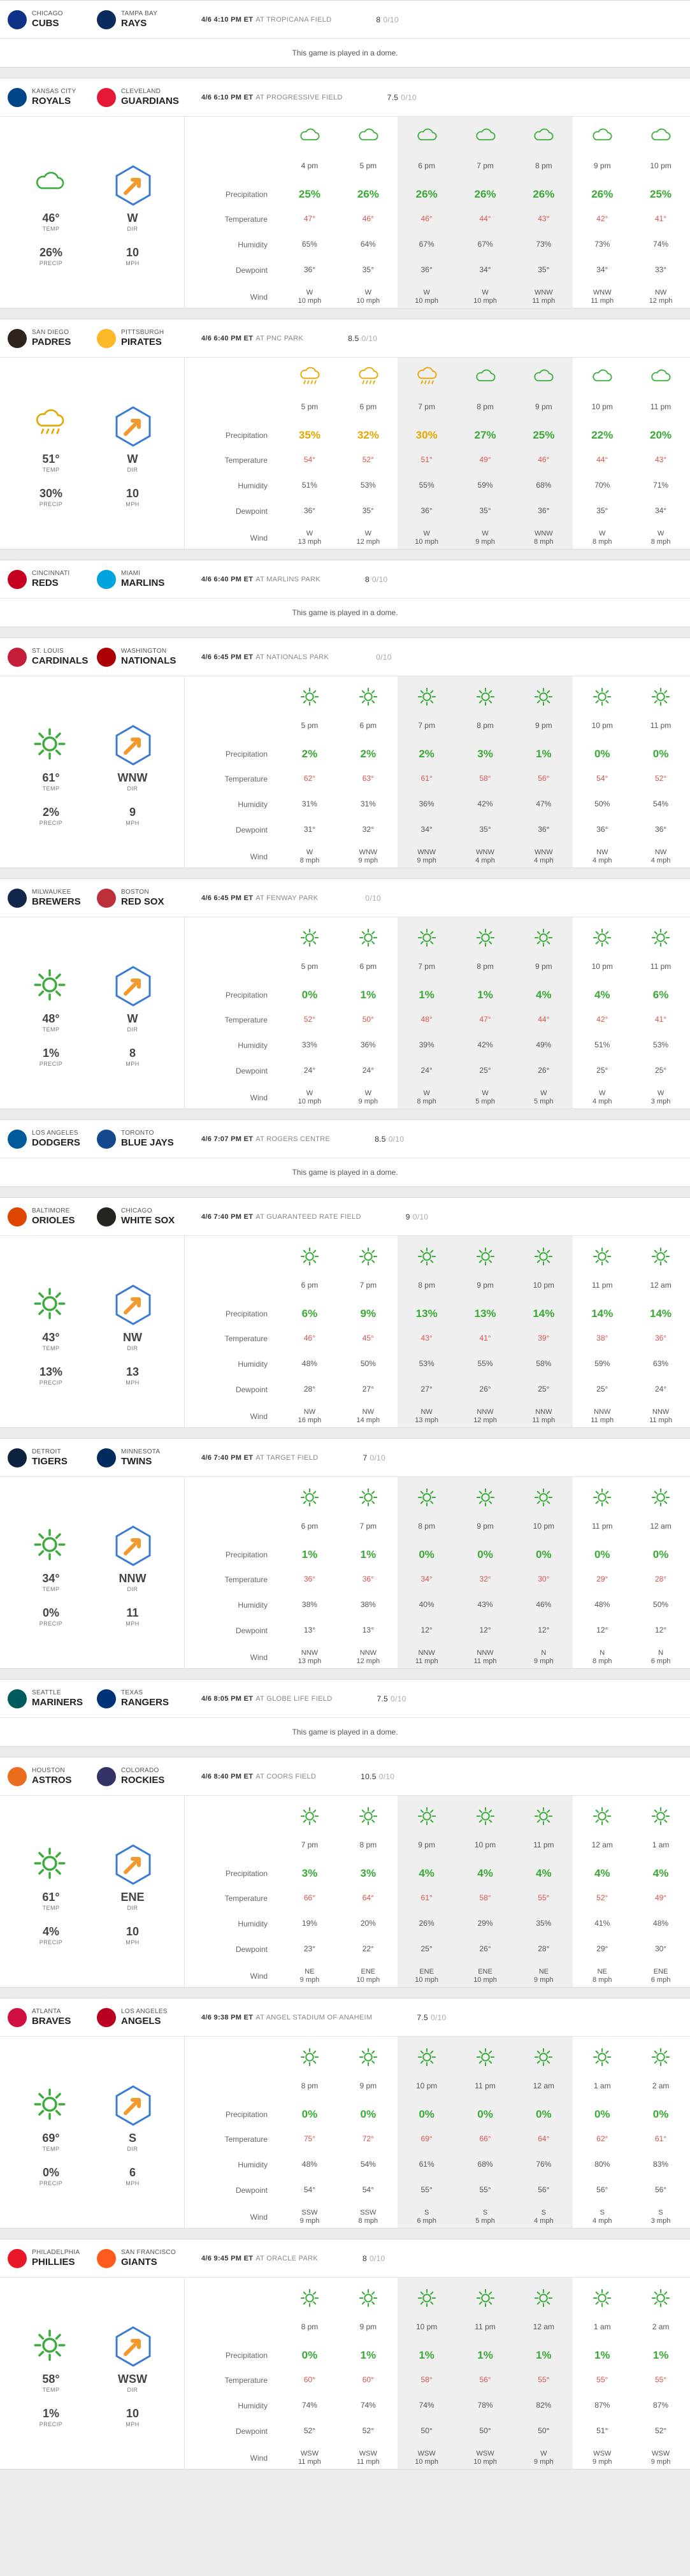 This screenshot has width=690, height=2576. Describe the element at coordinates (141, 2258) in the screenshot. I see `home-team: SAN FRANCISCO GIANTS` at that location.